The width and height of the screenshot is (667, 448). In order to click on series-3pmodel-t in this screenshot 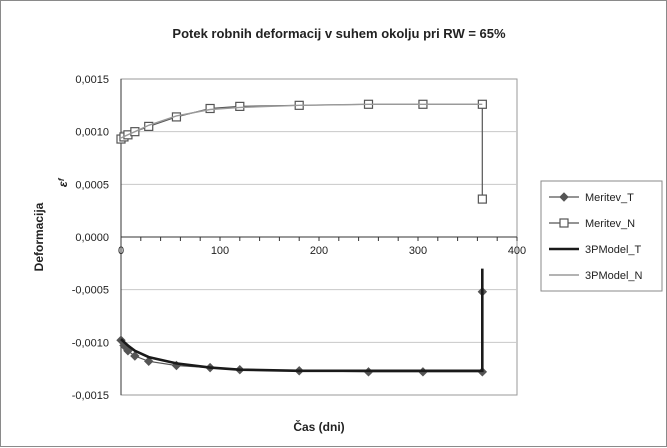, I will do `click(302, 320)`.